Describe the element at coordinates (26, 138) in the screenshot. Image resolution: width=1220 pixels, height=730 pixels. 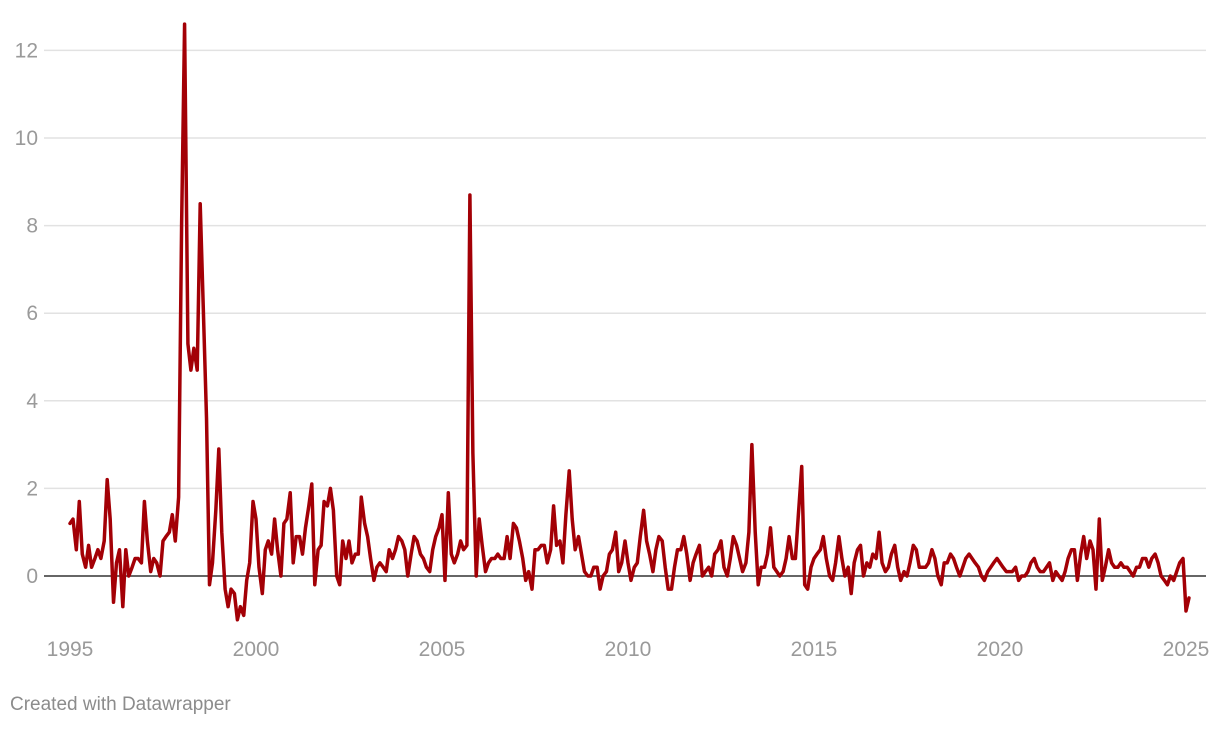
I see `y-tick-label: 10` at that location.